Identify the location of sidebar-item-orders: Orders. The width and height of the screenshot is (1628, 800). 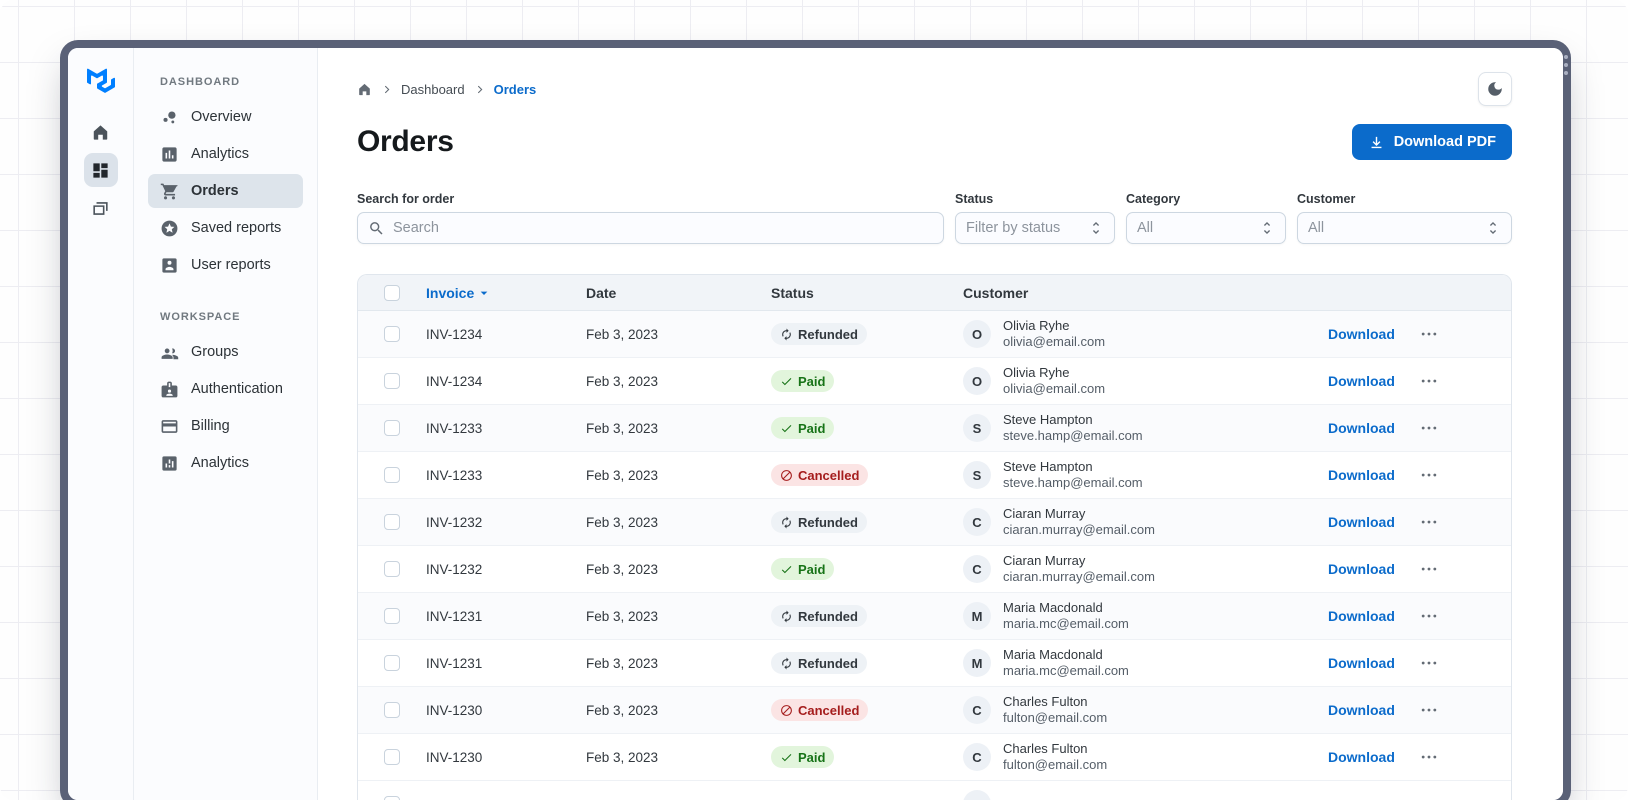
(225, 191).